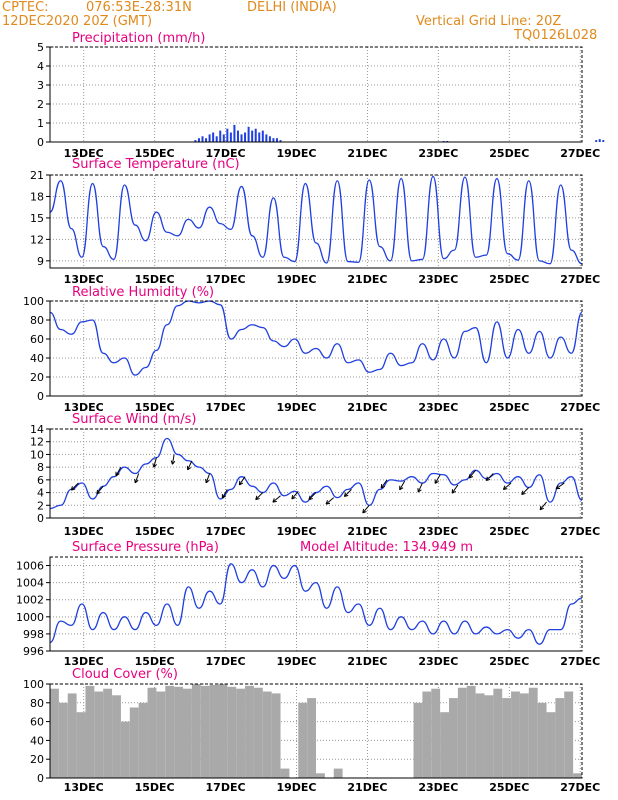 The width and height of the screenshot is (618, 800). What do you see at coordinates (40, 261) in the screenshot?
I see `y-tick-label: 9` at bounding box center [40, 261].